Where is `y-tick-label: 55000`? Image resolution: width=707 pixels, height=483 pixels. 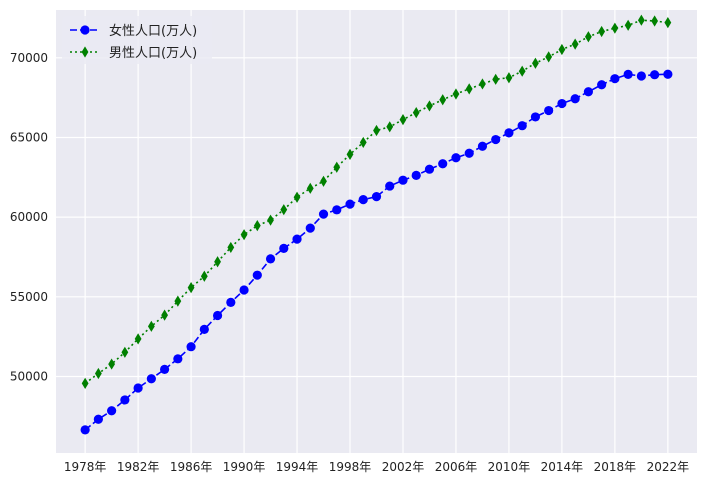 y-tick-label: 55000 is located at coordinates (29, 297).